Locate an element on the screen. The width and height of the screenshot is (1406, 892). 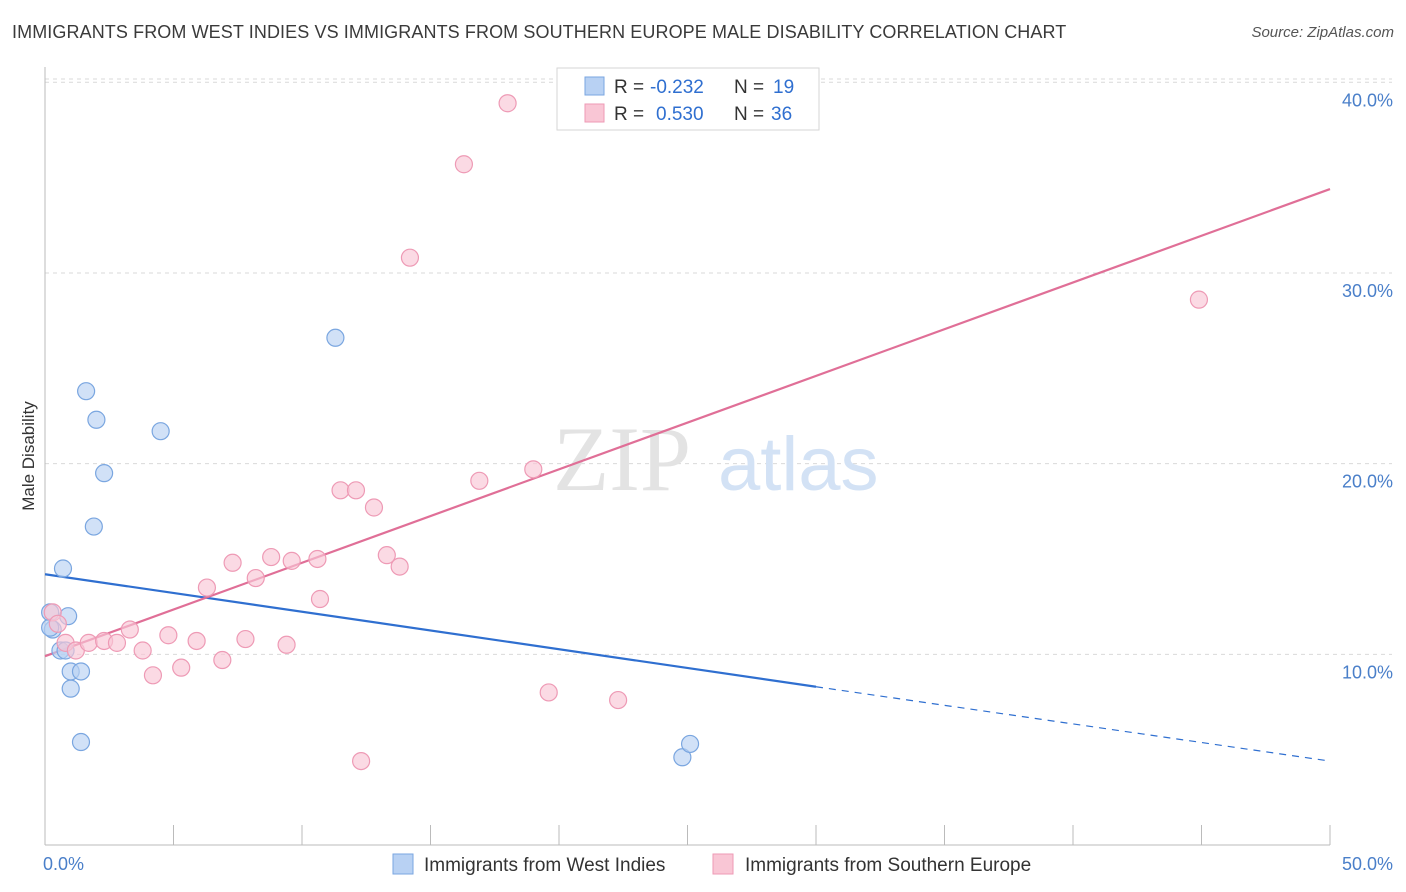
y-tick-label: 10.0% is located at coordinates (1367, 672).